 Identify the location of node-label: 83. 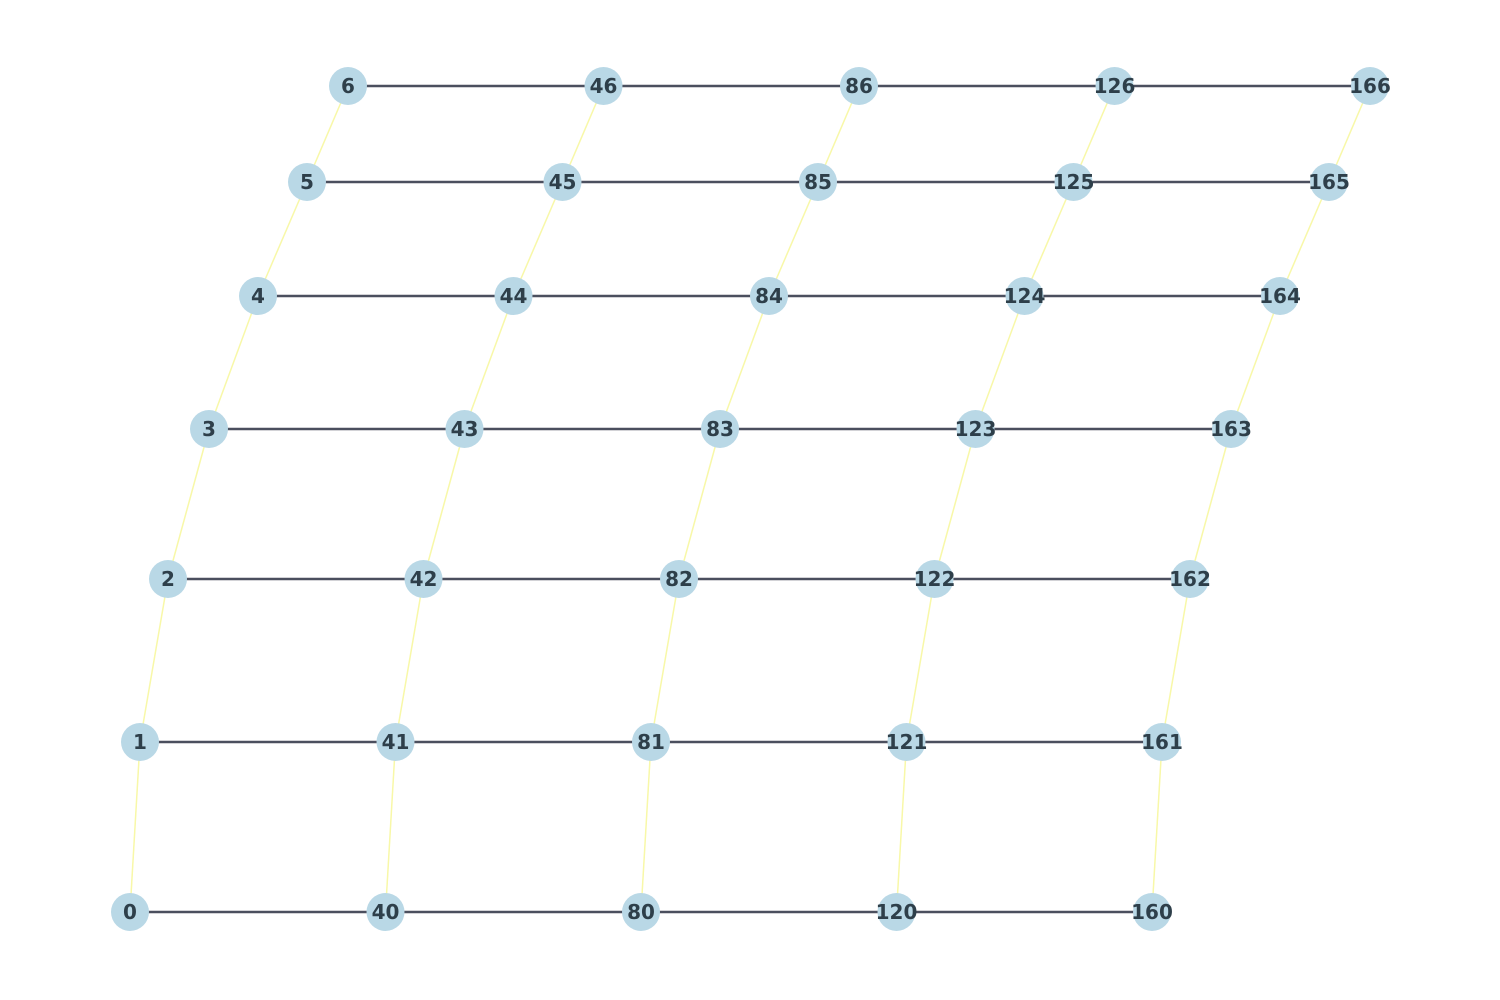
(720, 429).